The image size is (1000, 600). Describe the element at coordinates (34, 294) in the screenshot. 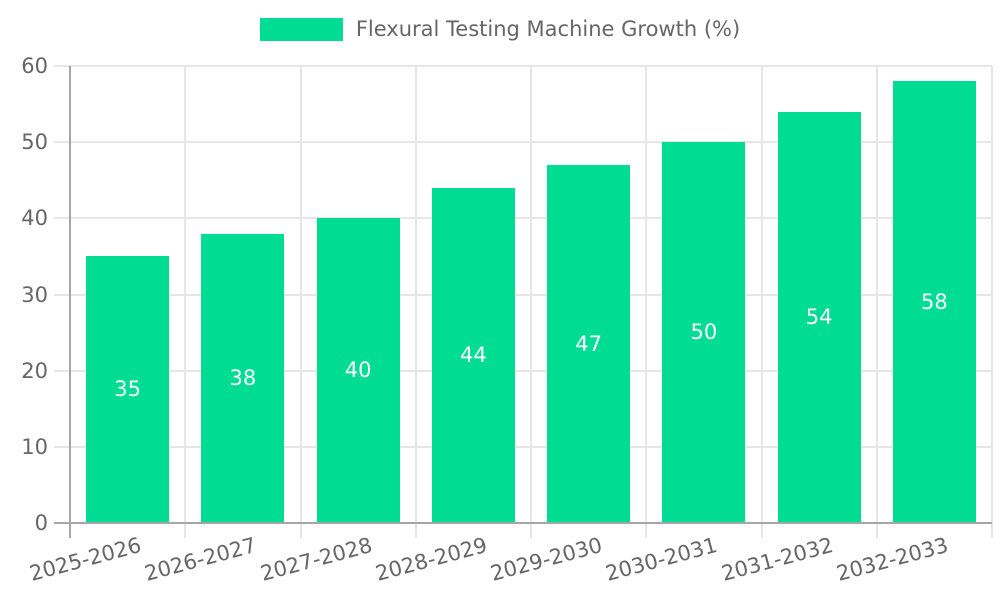

I see `y-tick-label-30: 30` at that location.